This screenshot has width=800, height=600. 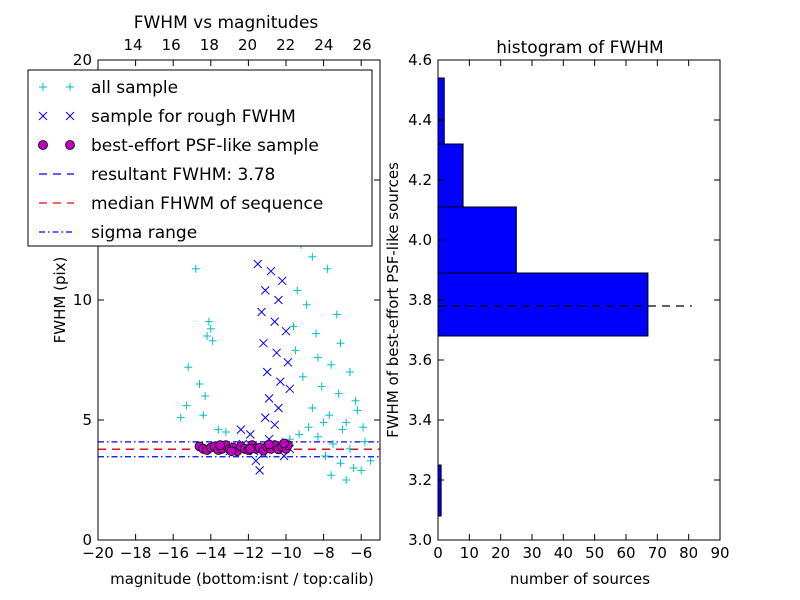 I want to click on y-tick-label: 5, so click(x=87, y=420).